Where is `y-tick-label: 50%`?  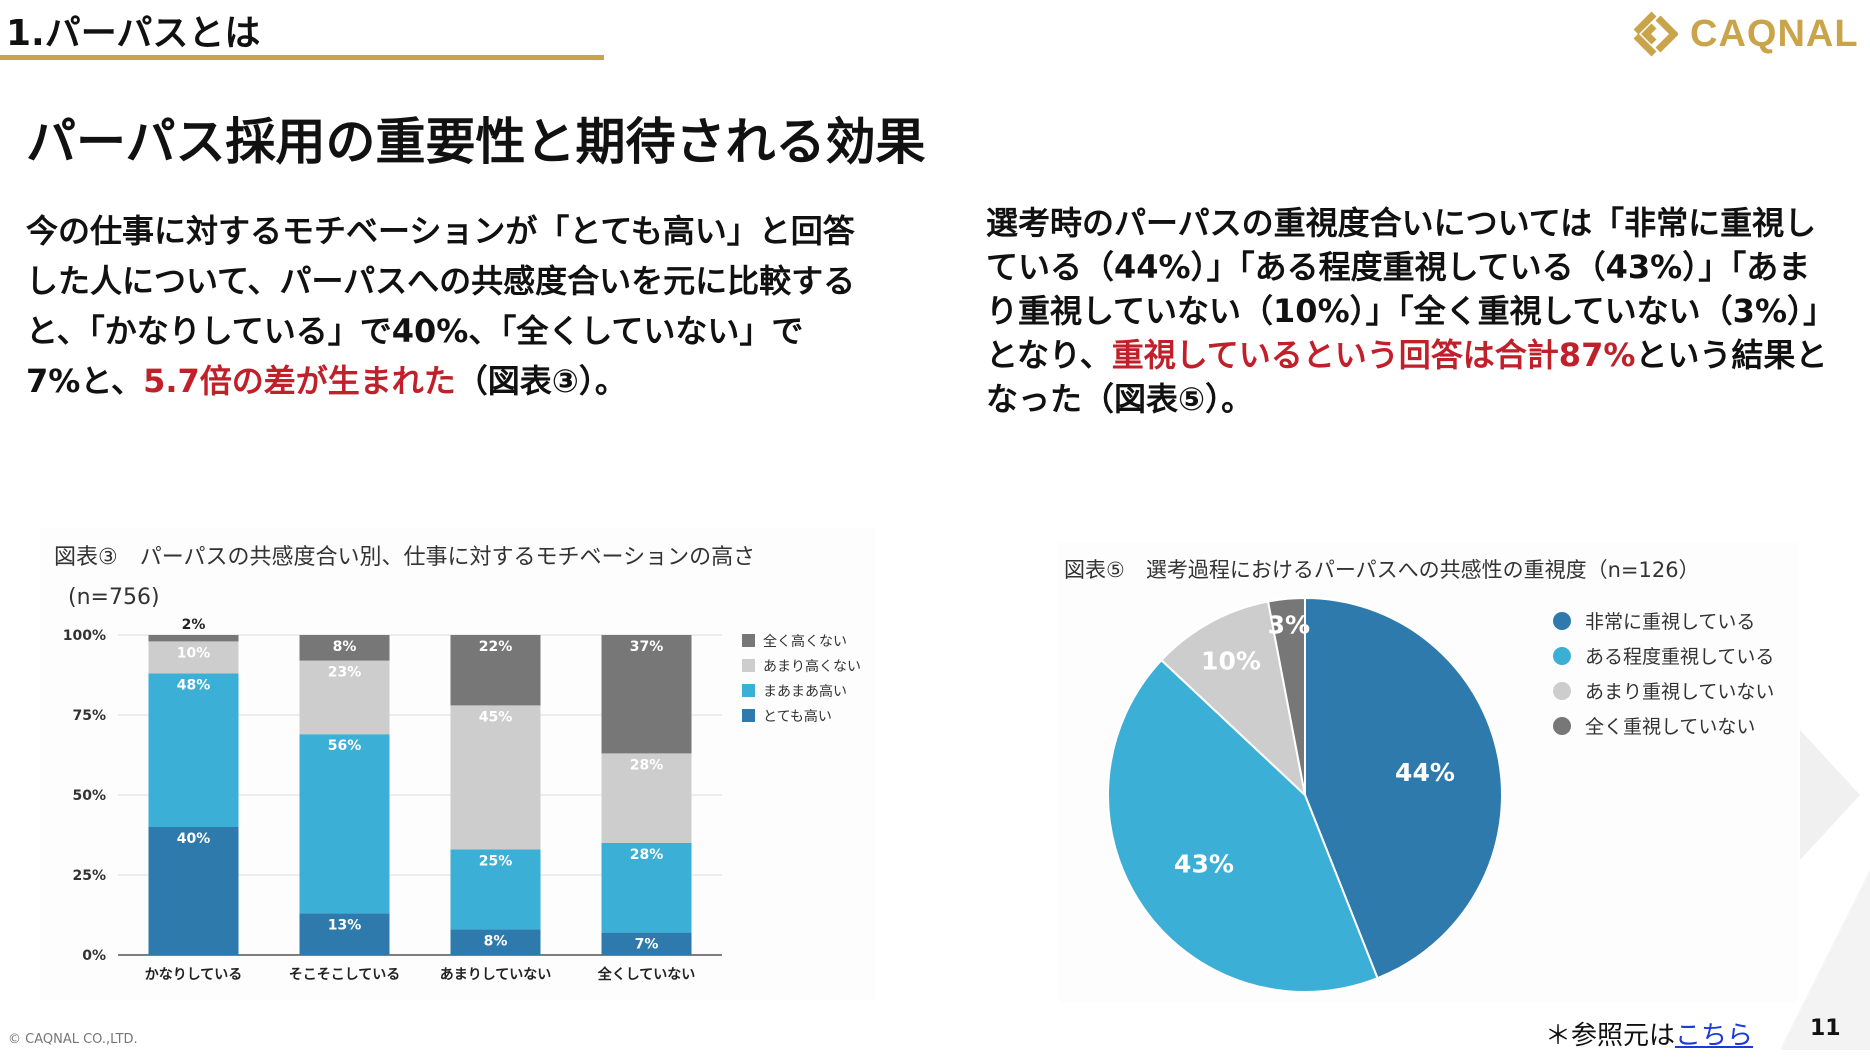 y-tick-label: 50% is located at coordinates (89, 796).